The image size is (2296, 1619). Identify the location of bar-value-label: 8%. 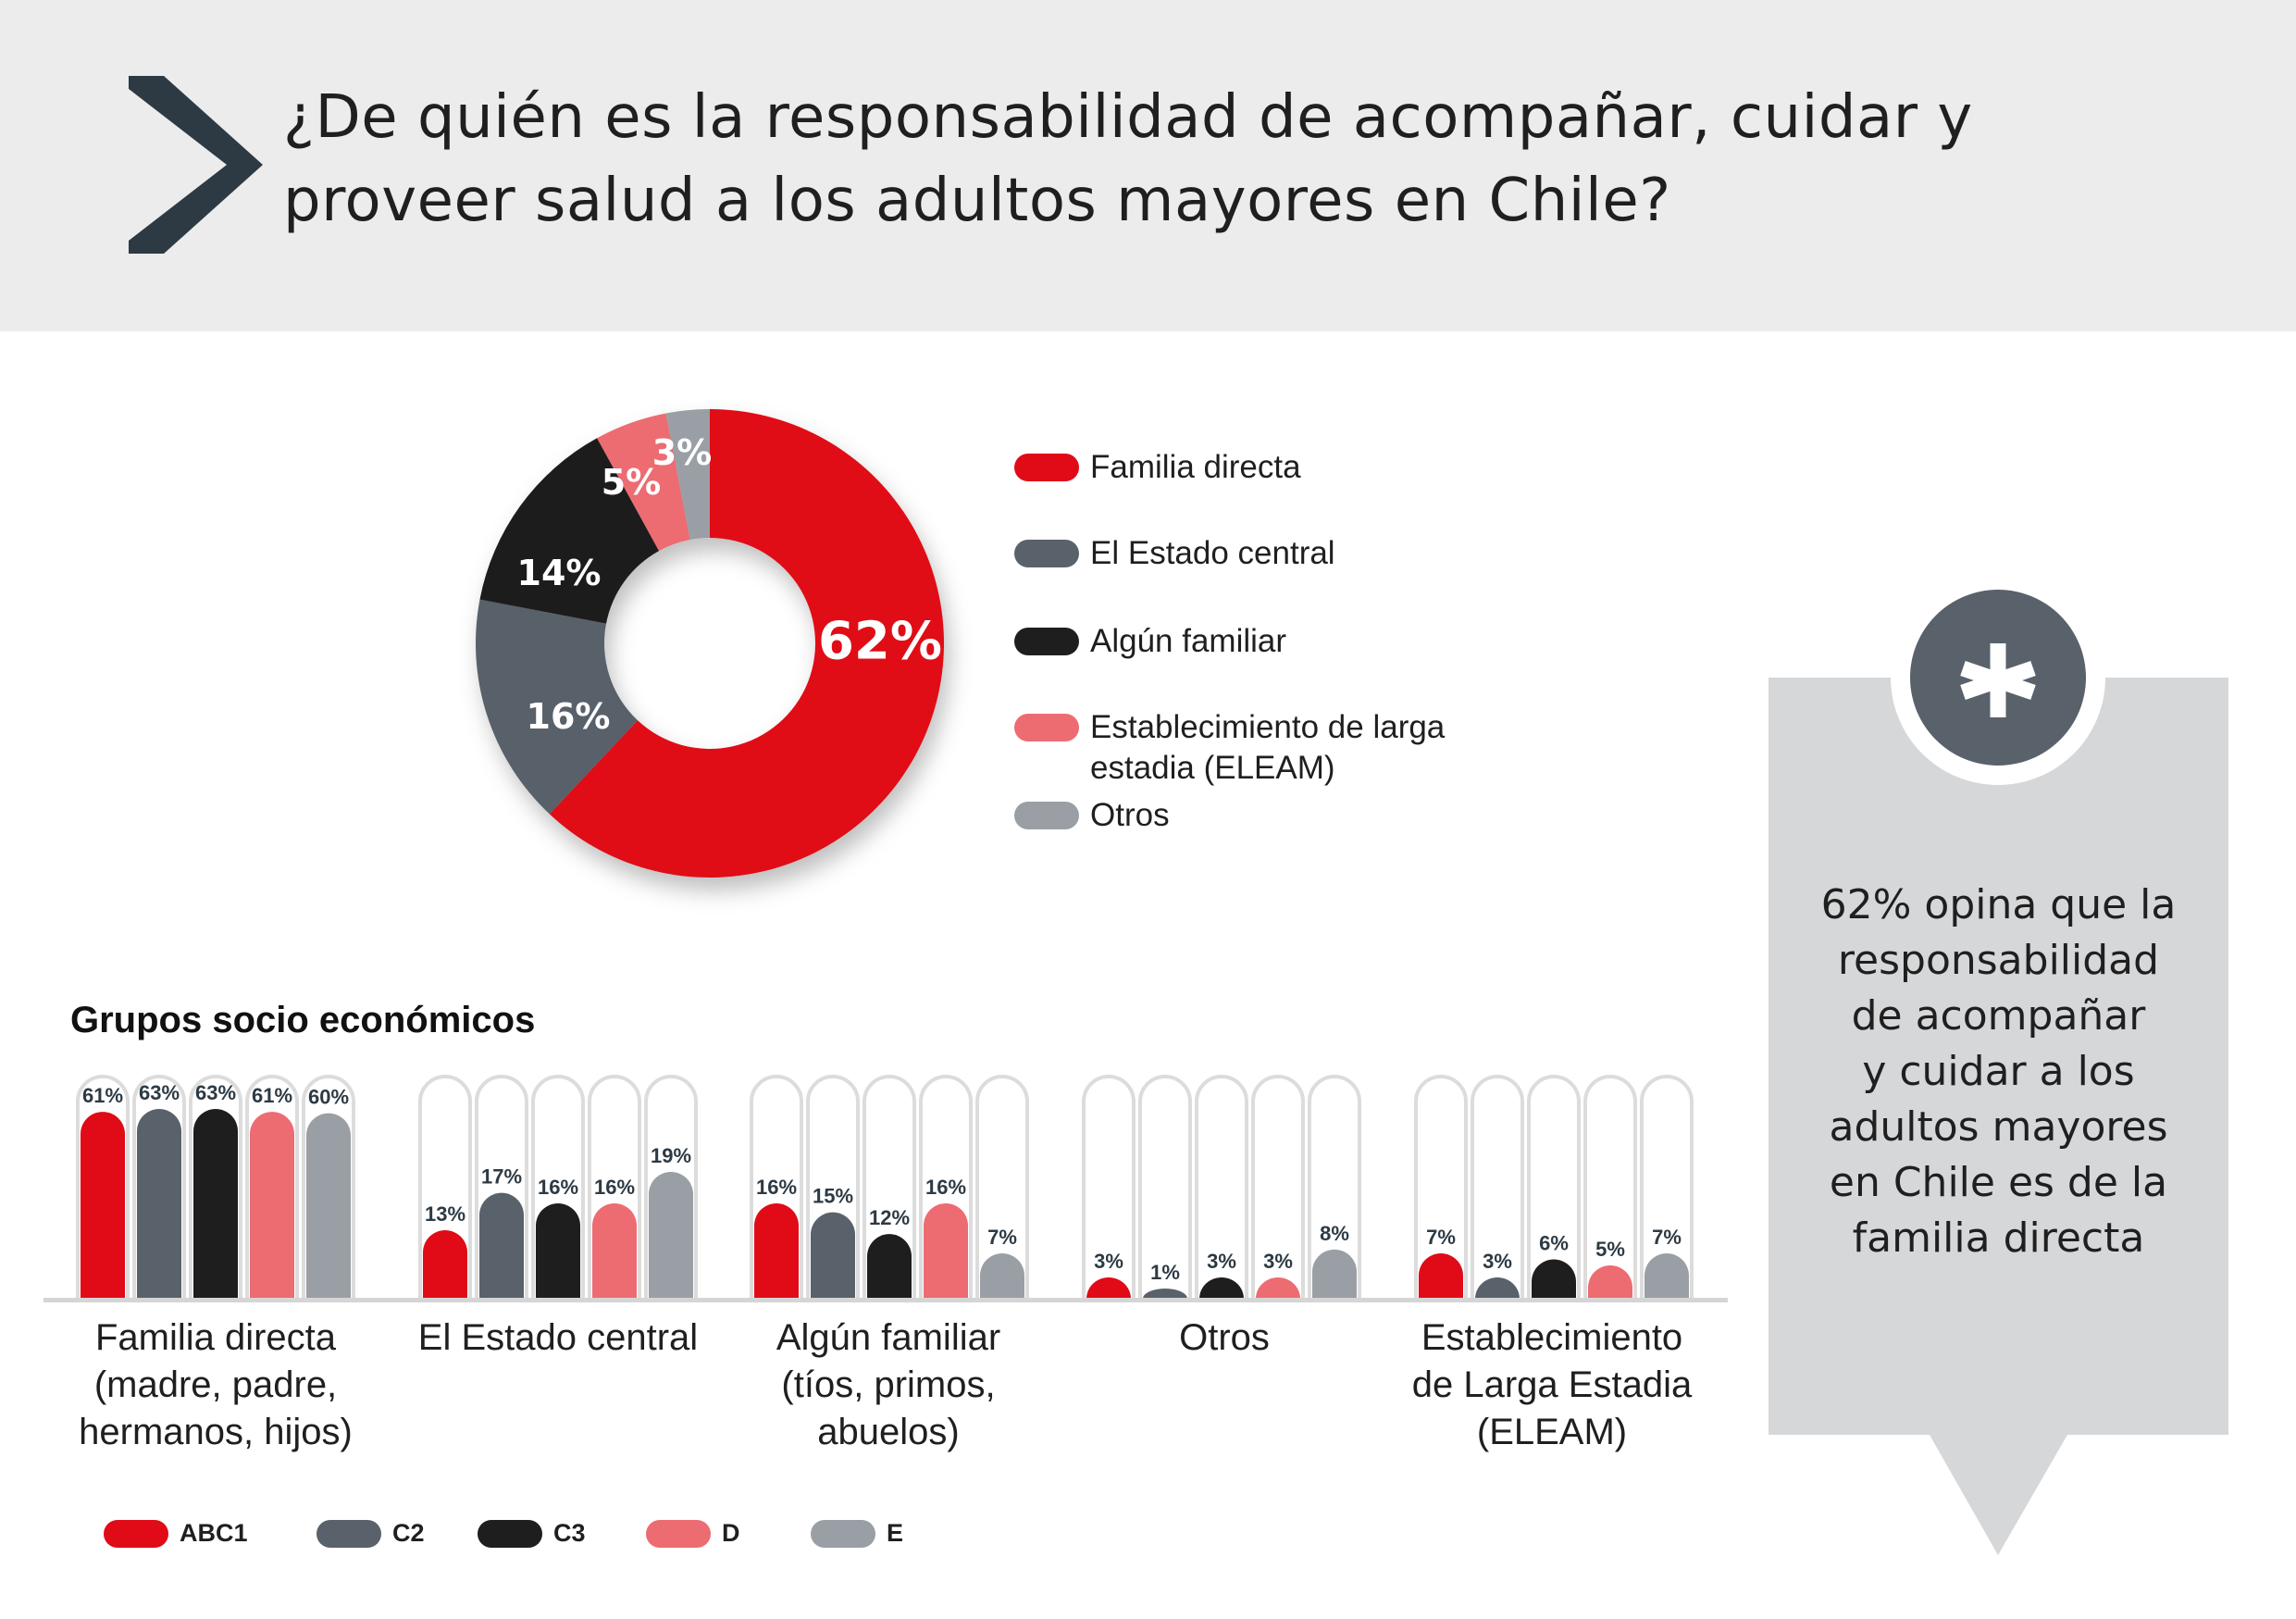
(1335, 1234).